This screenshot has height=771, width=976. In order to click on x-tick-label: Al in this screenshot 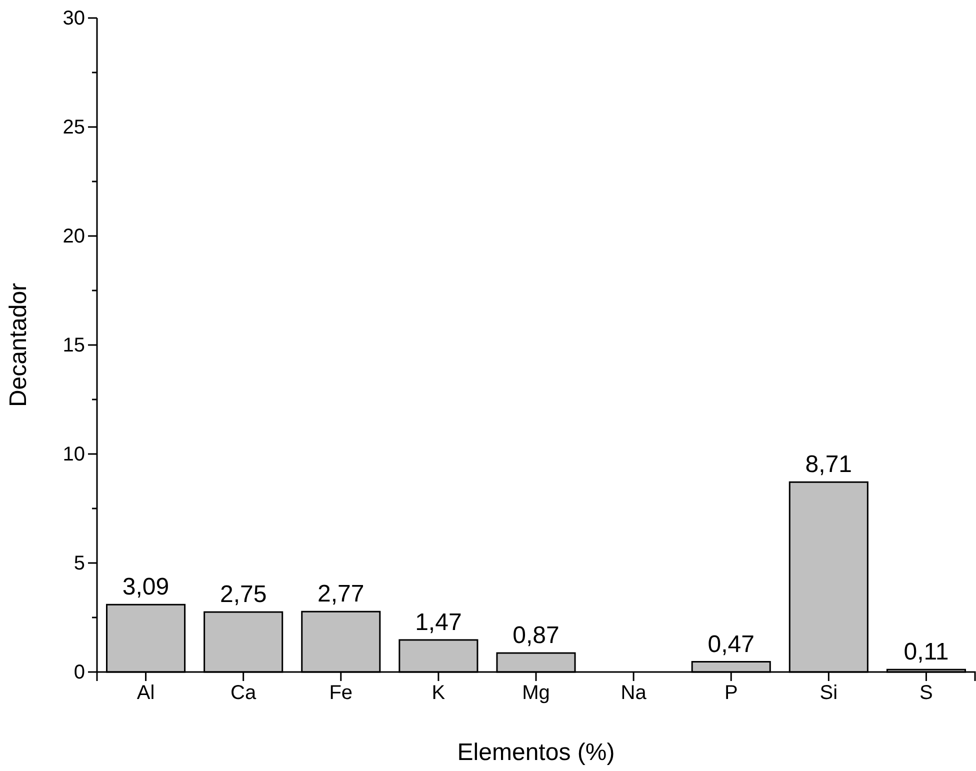, I will do `click(145, 693)`.